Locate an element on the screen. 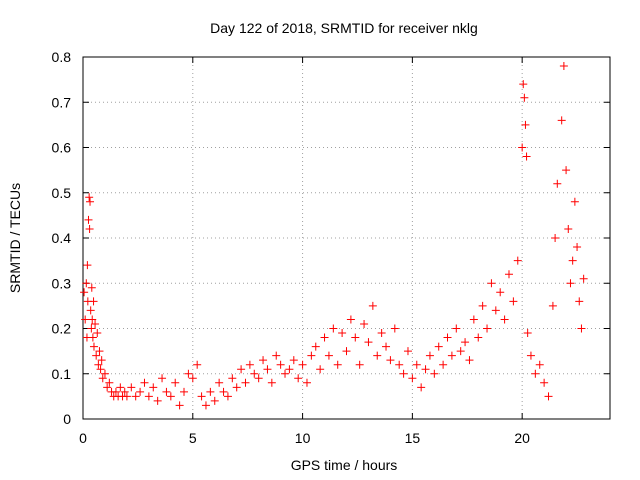  y-tick-label: 0.6 is located at coordinates (62, 148).